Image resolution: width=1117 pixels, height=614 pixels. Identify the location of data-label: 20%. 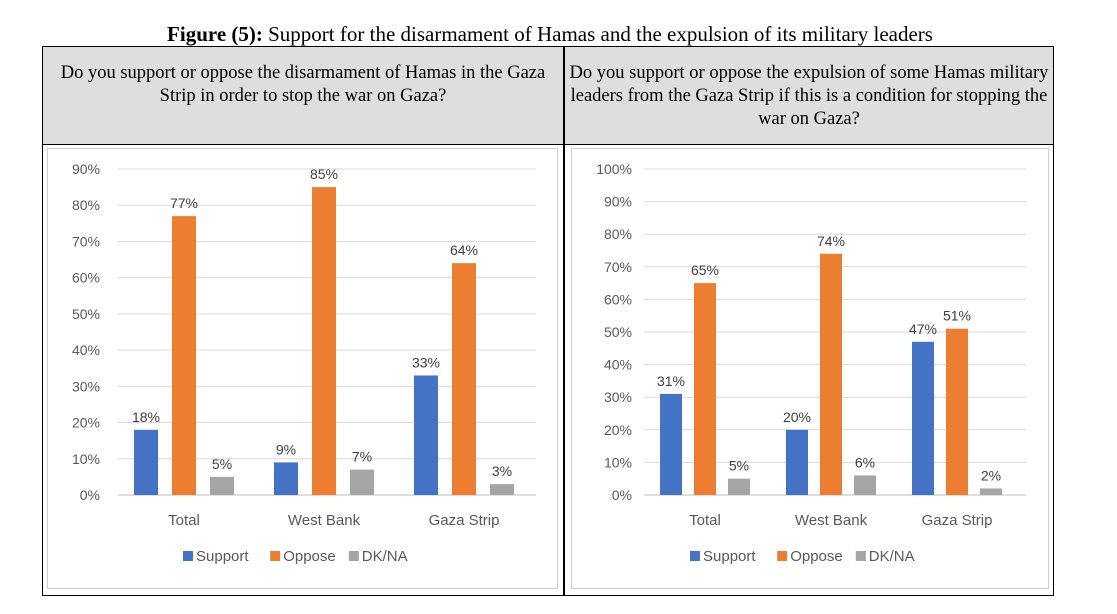
(797, 417).